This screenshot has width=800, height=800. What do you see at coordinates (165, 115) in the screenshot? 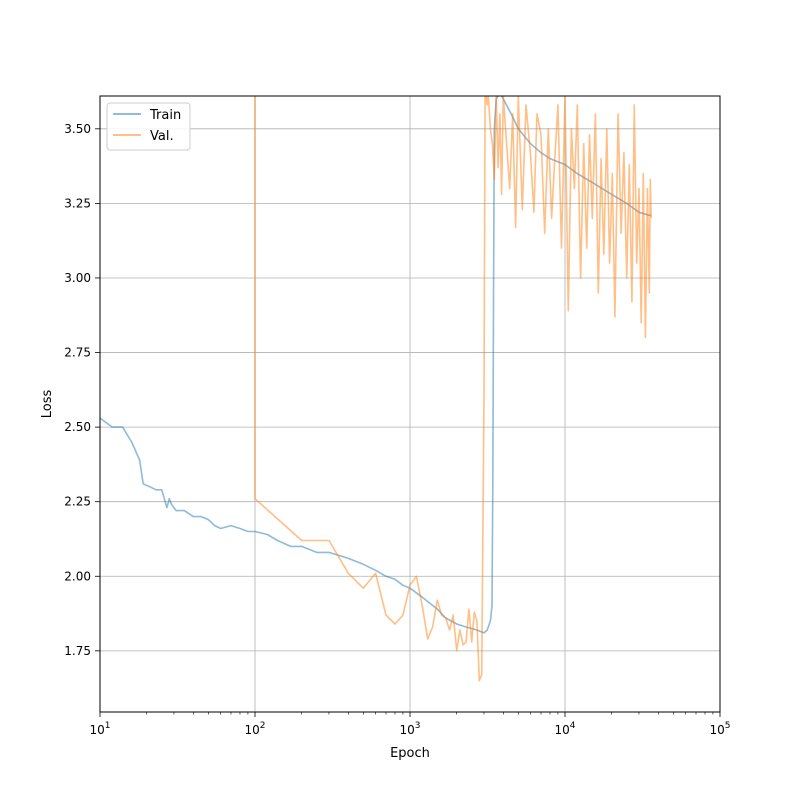
I see `legend-train-label: Train` at bounding box center [165, 115].